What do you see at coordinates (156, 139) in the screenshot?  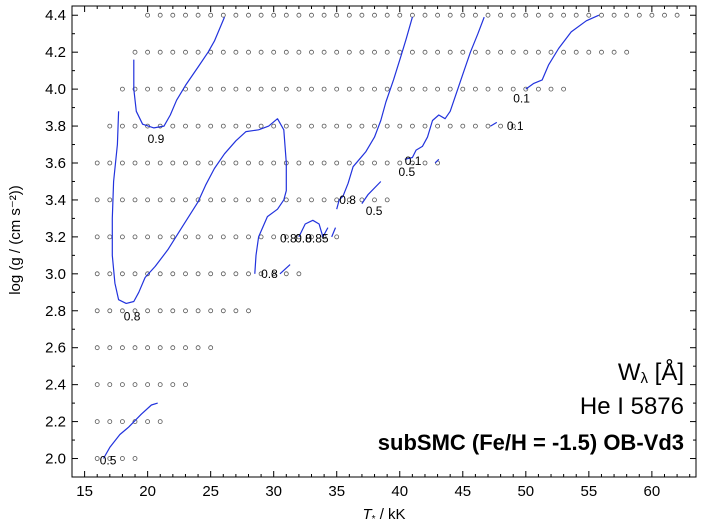 I see `contour-label: 0.9` at bounding box center [156, 139].